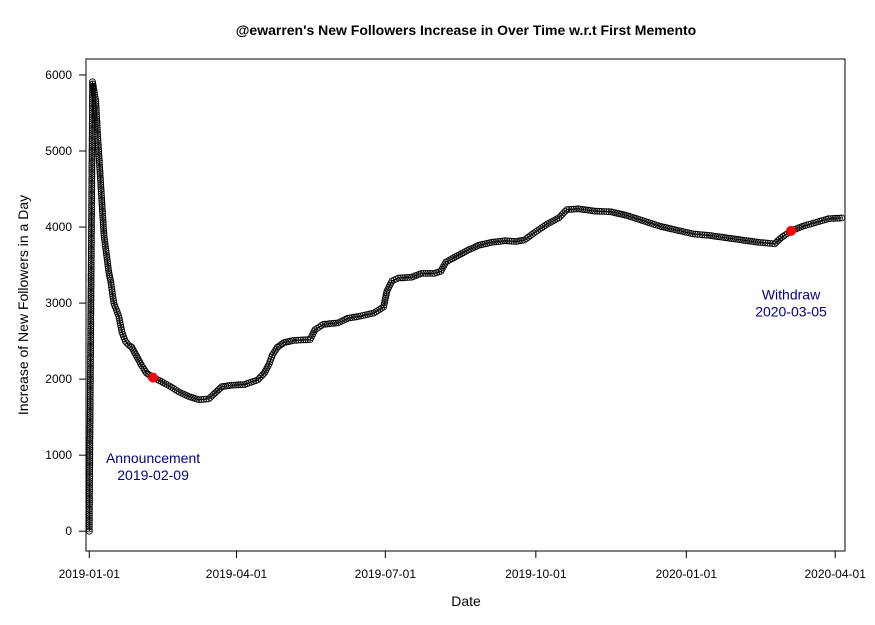 Image resolution: width=875 pixels, height=625 pixels. What do you see at coordinates (68, 531) in the screenshot?
I see `y-tick-label: 0` at bounding box center [68, 531].